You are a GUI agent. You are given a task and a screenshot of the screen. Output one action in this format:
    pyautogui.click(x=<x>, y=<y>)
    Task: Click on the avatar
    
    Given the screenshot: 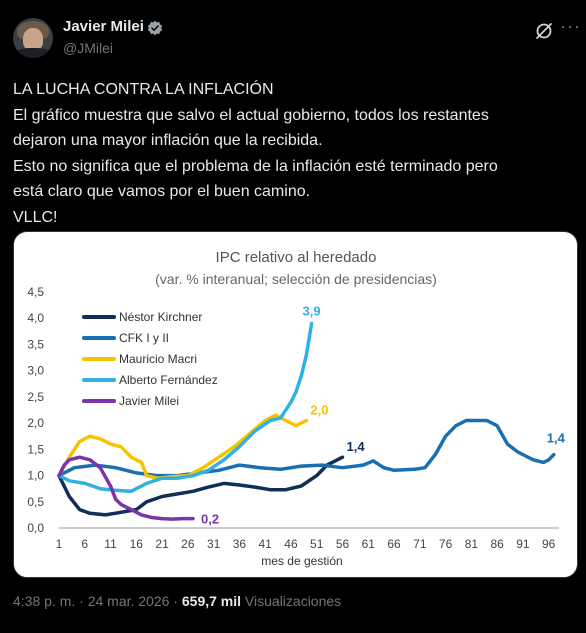 What is the action you would take?
    pyautogui.click(x=33, y=38)
    